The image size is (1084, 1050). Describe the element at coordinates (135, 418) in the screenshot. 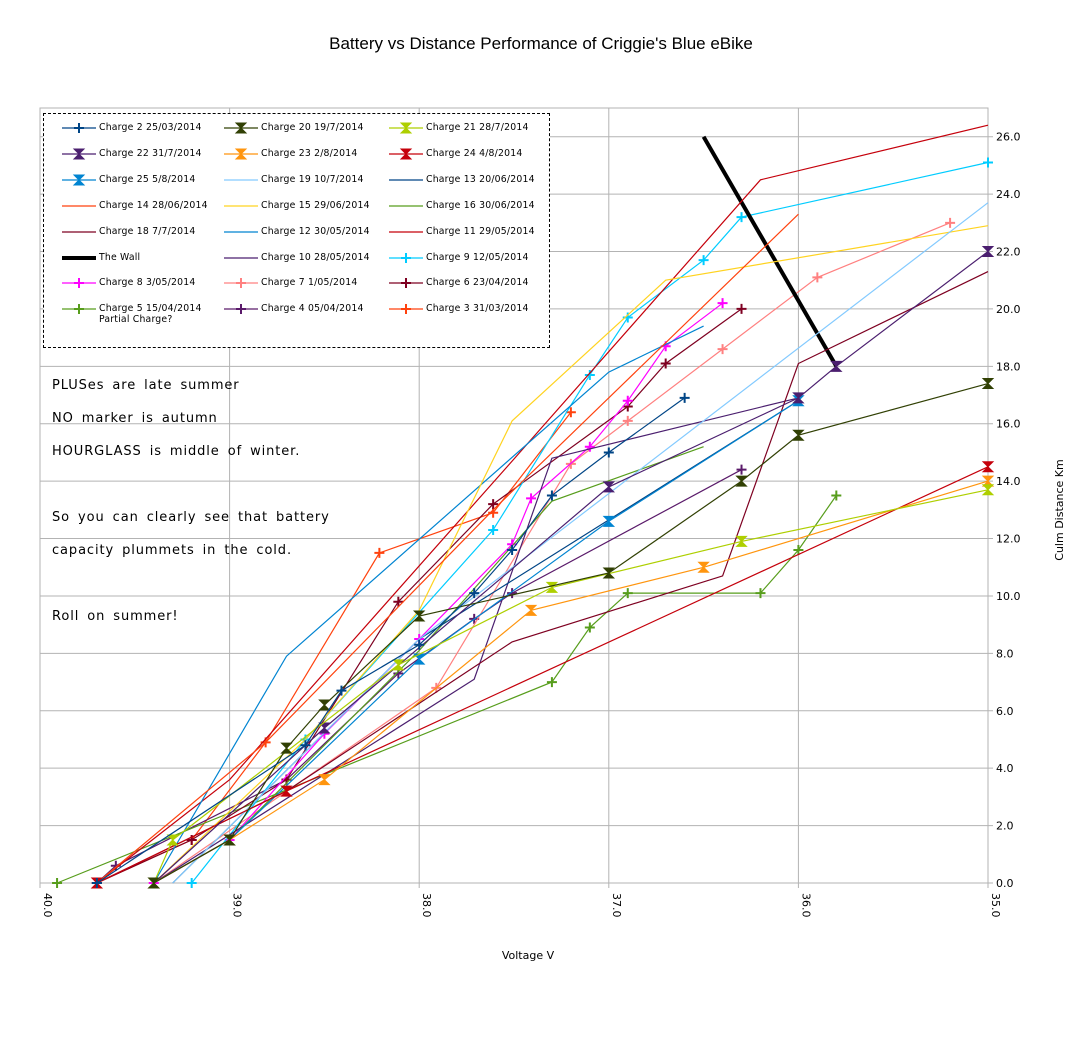

I see `annotation-text: NO marker is autumn` at that location.